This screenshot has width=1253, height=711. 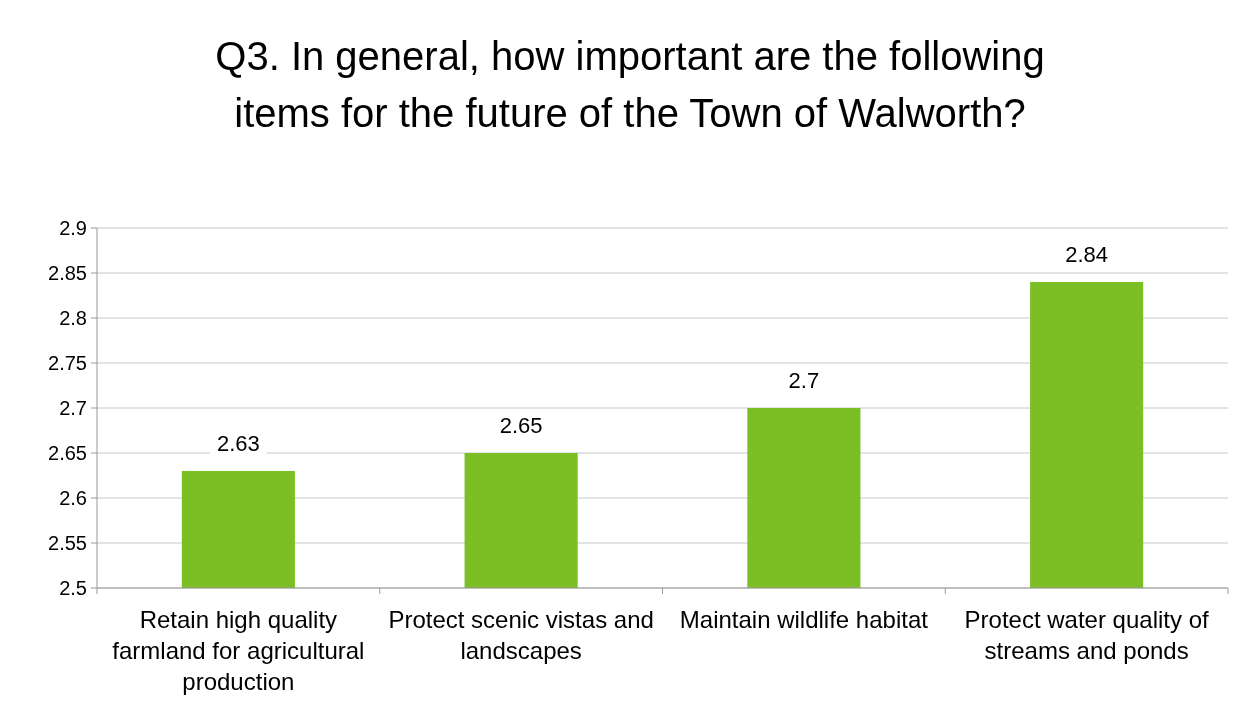 I want to click on y-tick-label: 2.9, so click(x=73, y=228).